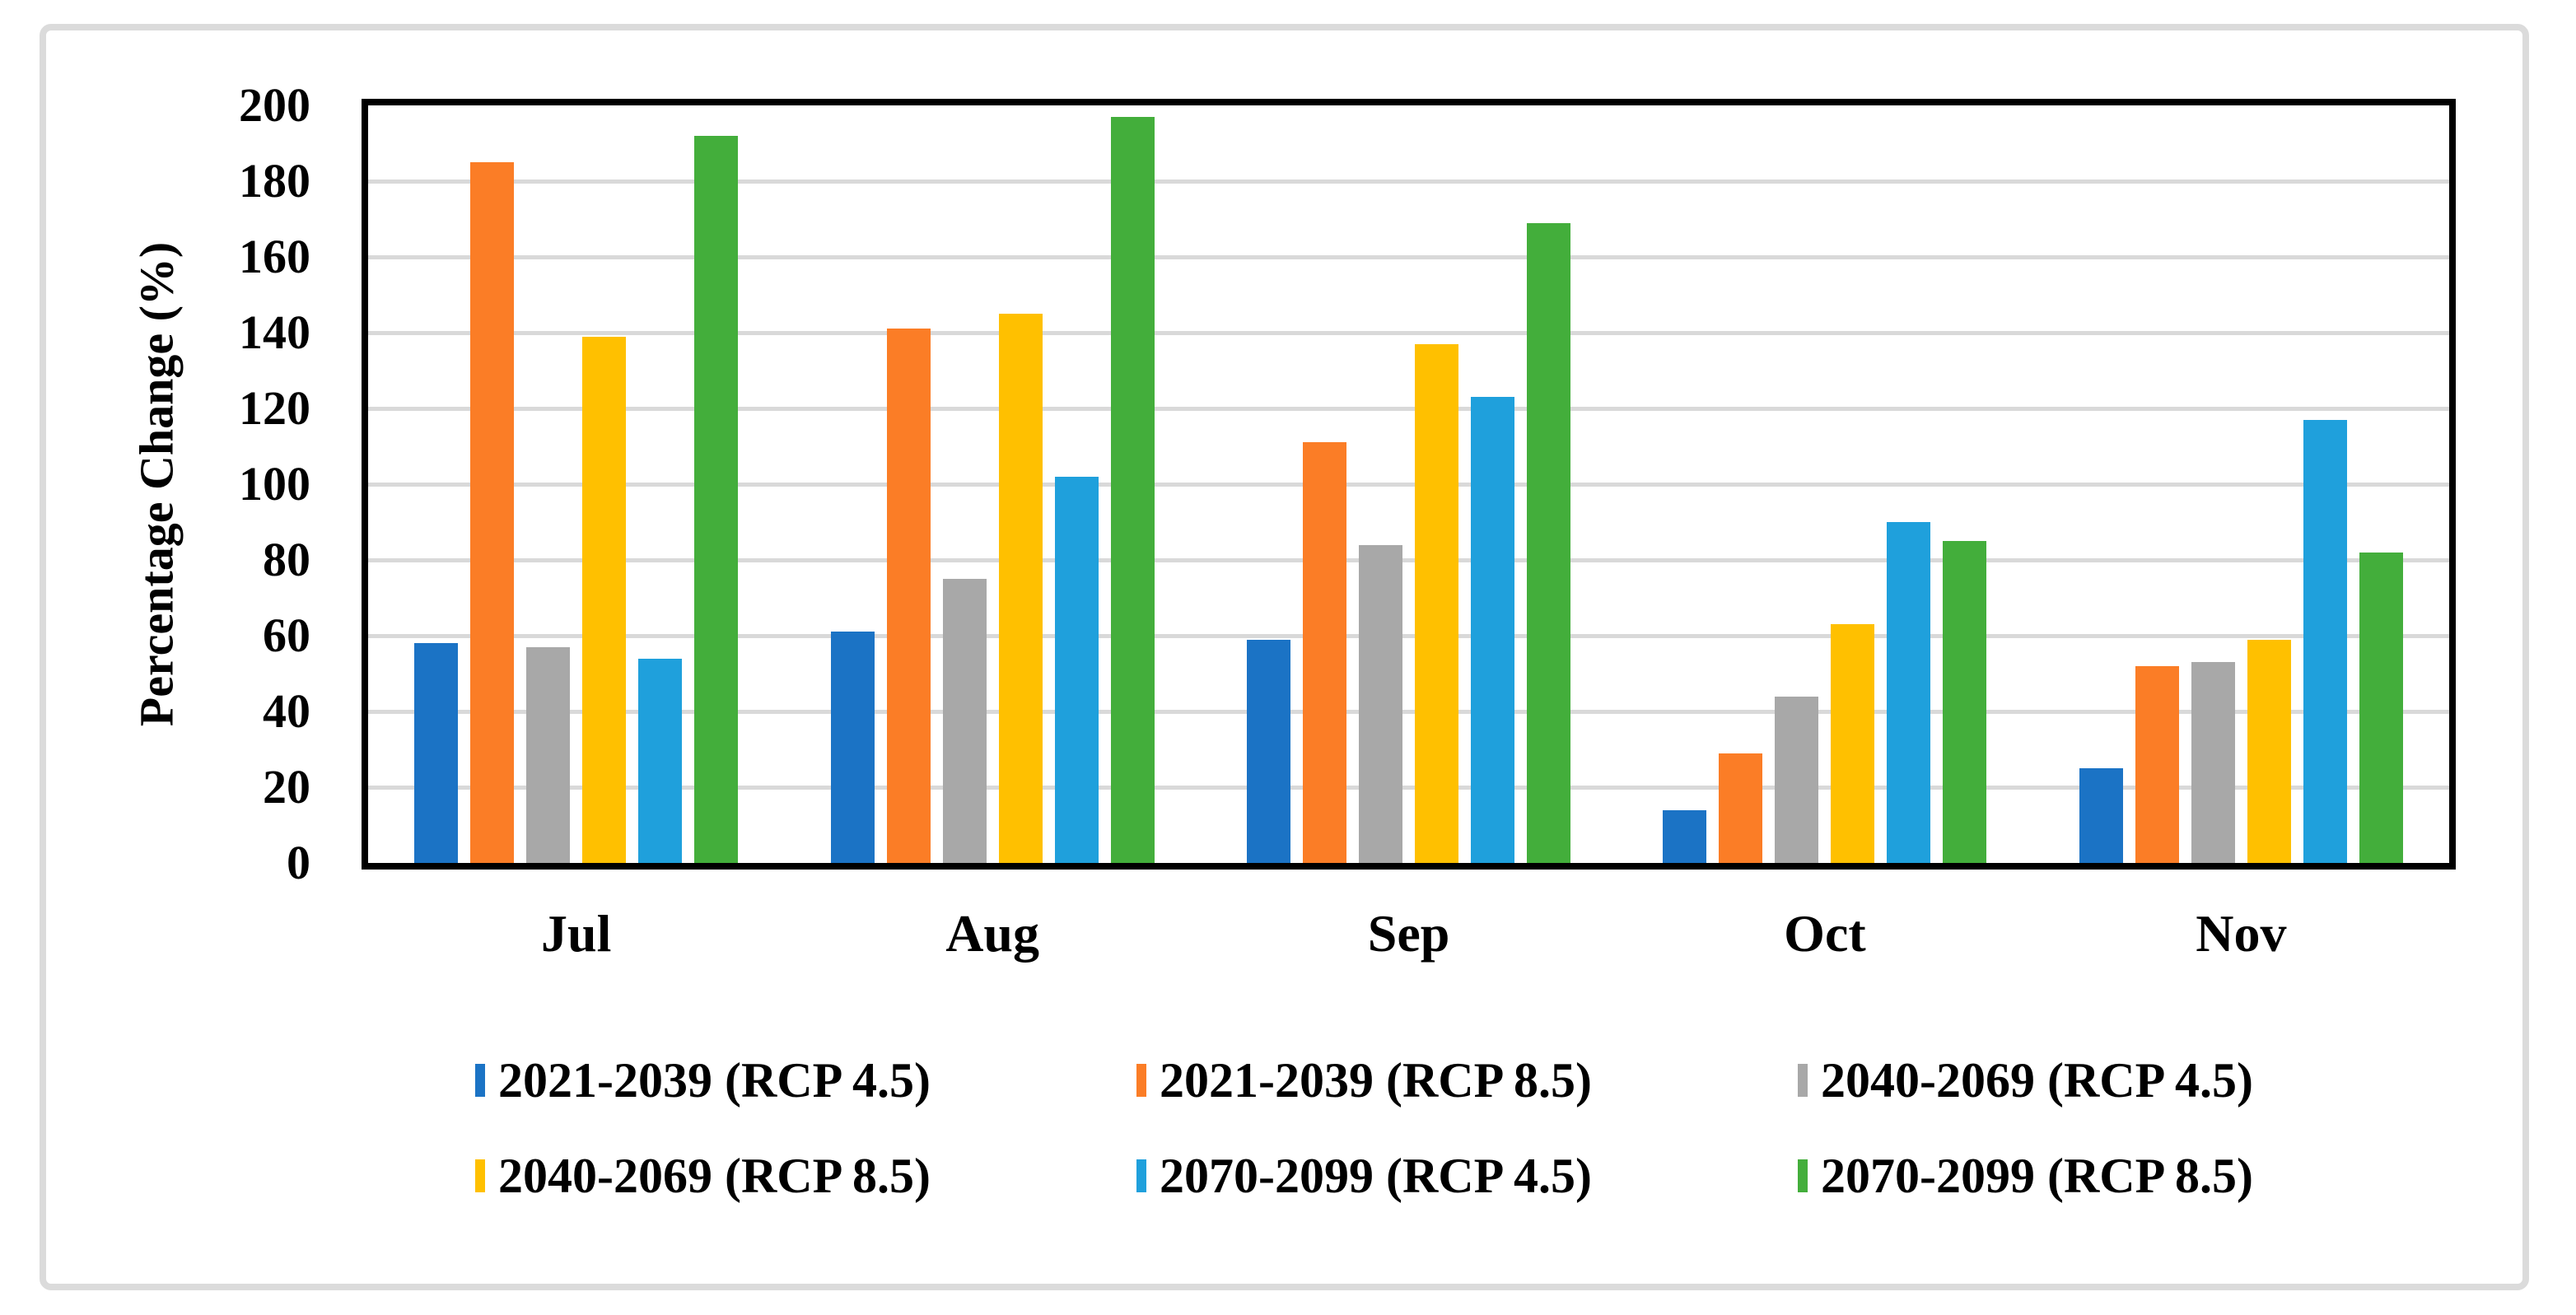  I want to click on legend-item-2021-2039-rcp-8-5-: 2021-2039 (RCP 8.5), so click(1467, 1080).